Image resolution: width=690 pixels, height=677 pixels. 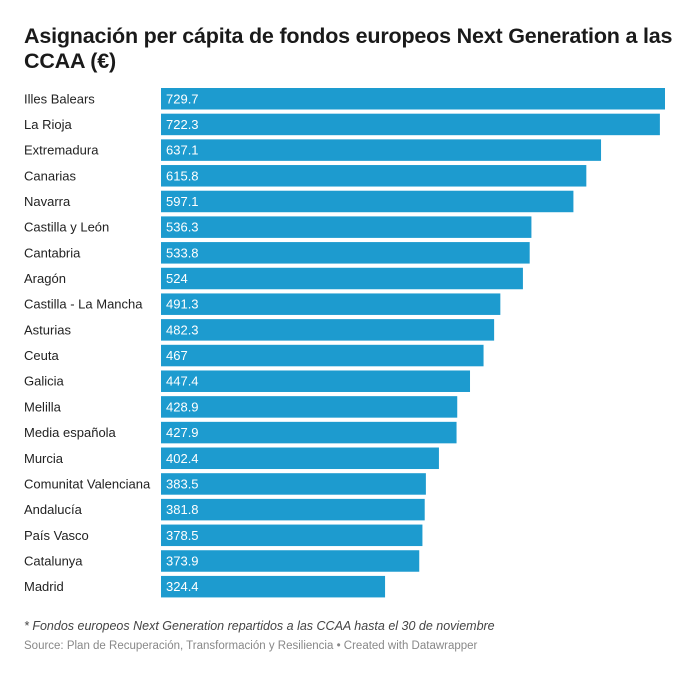 What do you see at coordinates (87, 483) in the screenshot?
I see `category-label: Comunitat Valenciana` at bounding box center [87, 483].